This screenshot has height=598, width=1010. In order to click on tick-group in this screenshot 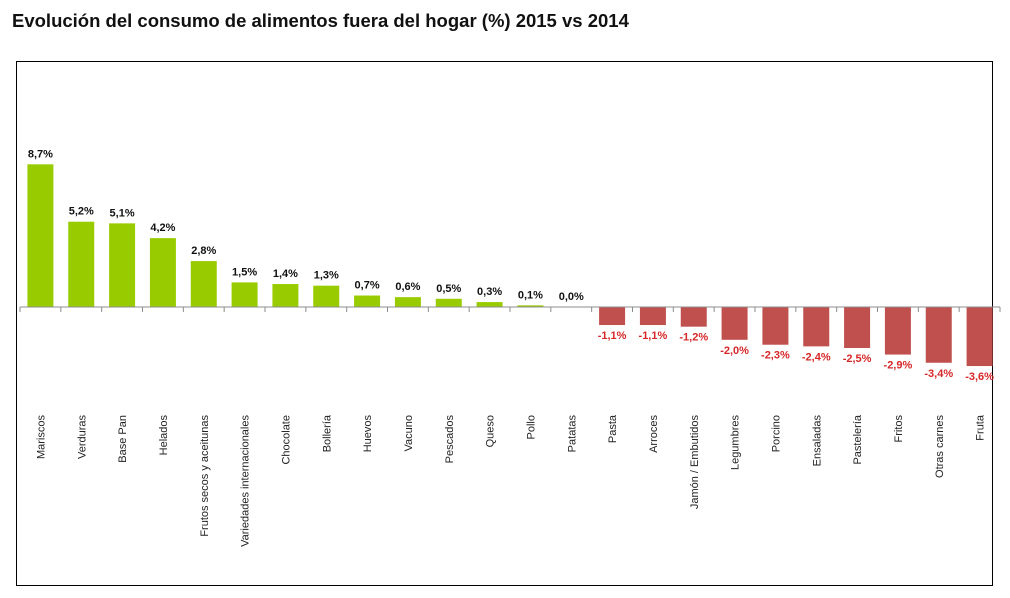, I will do `click(510, 309)`.